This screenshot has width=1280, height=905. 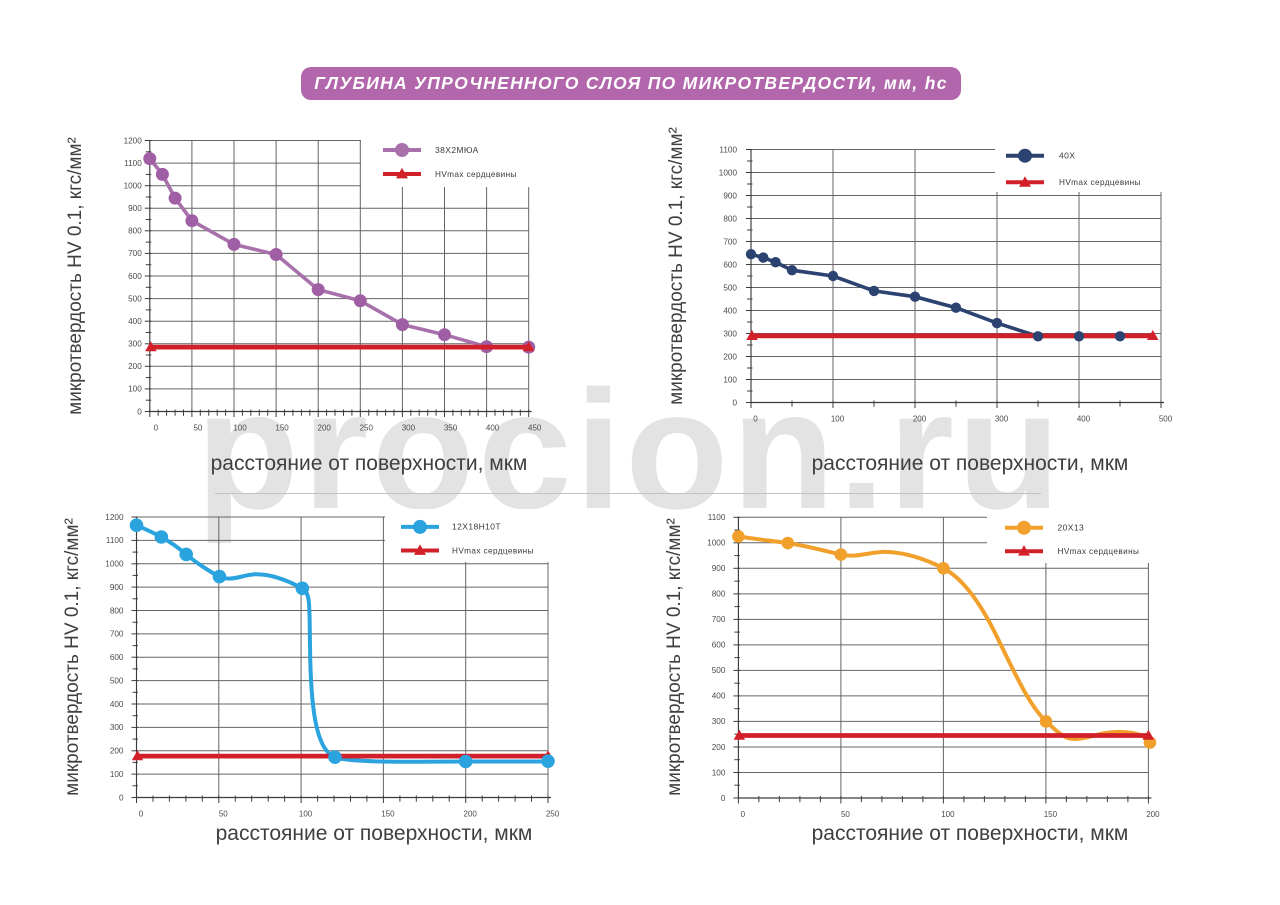 What do you see at coordinates (451, 428) in the screenshot?
I see `svg-text: 350` at bounding box center [451, 428].